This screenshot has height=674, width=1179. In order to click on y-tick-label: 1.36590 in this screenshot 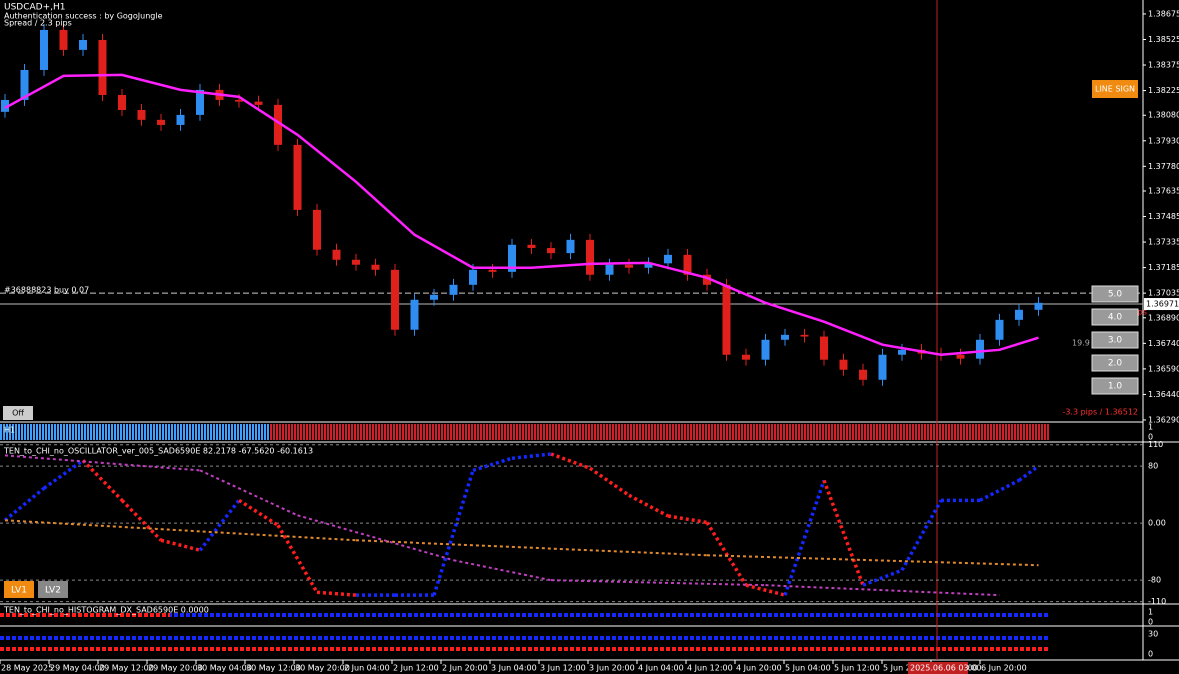, I will do `click(1163, 368)`.